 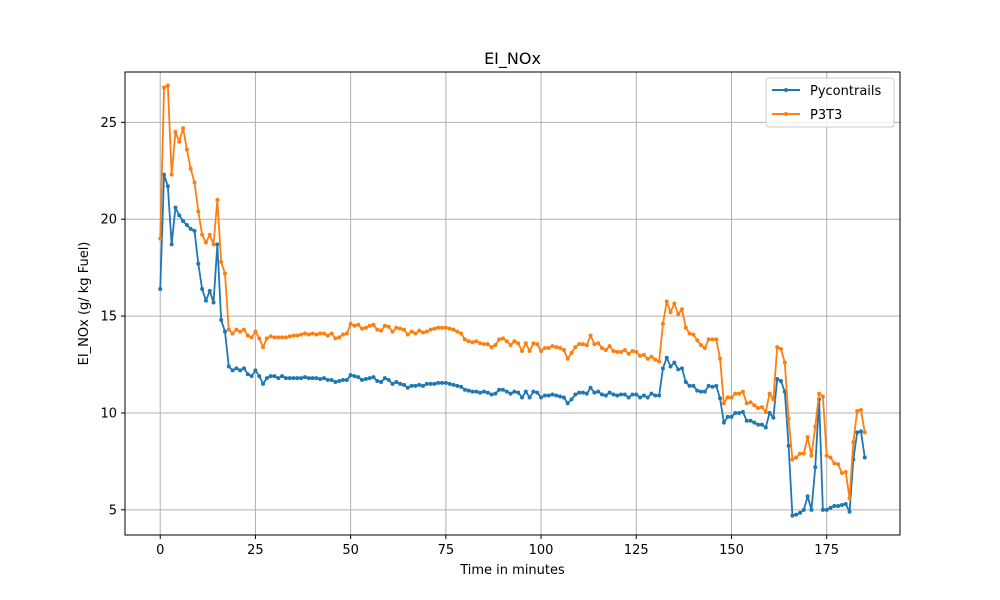 I want to click on x-axis-title: Time in minutes, so click(x=512, y=570).